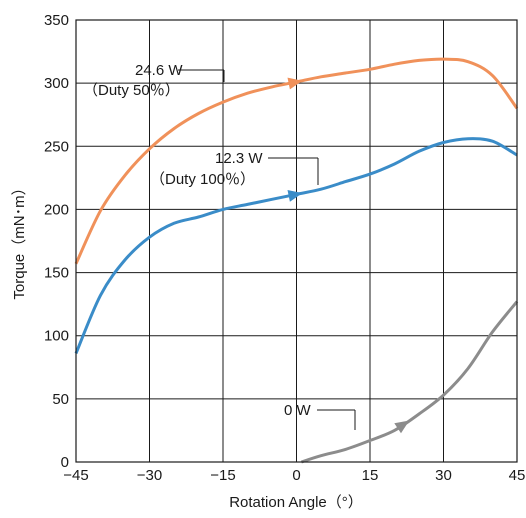 The image size is (526, 518). What do you see at coordinates (517, 475) in the screenshot?
I see `x-tick-label: 45` at bounding box center [517, 475].